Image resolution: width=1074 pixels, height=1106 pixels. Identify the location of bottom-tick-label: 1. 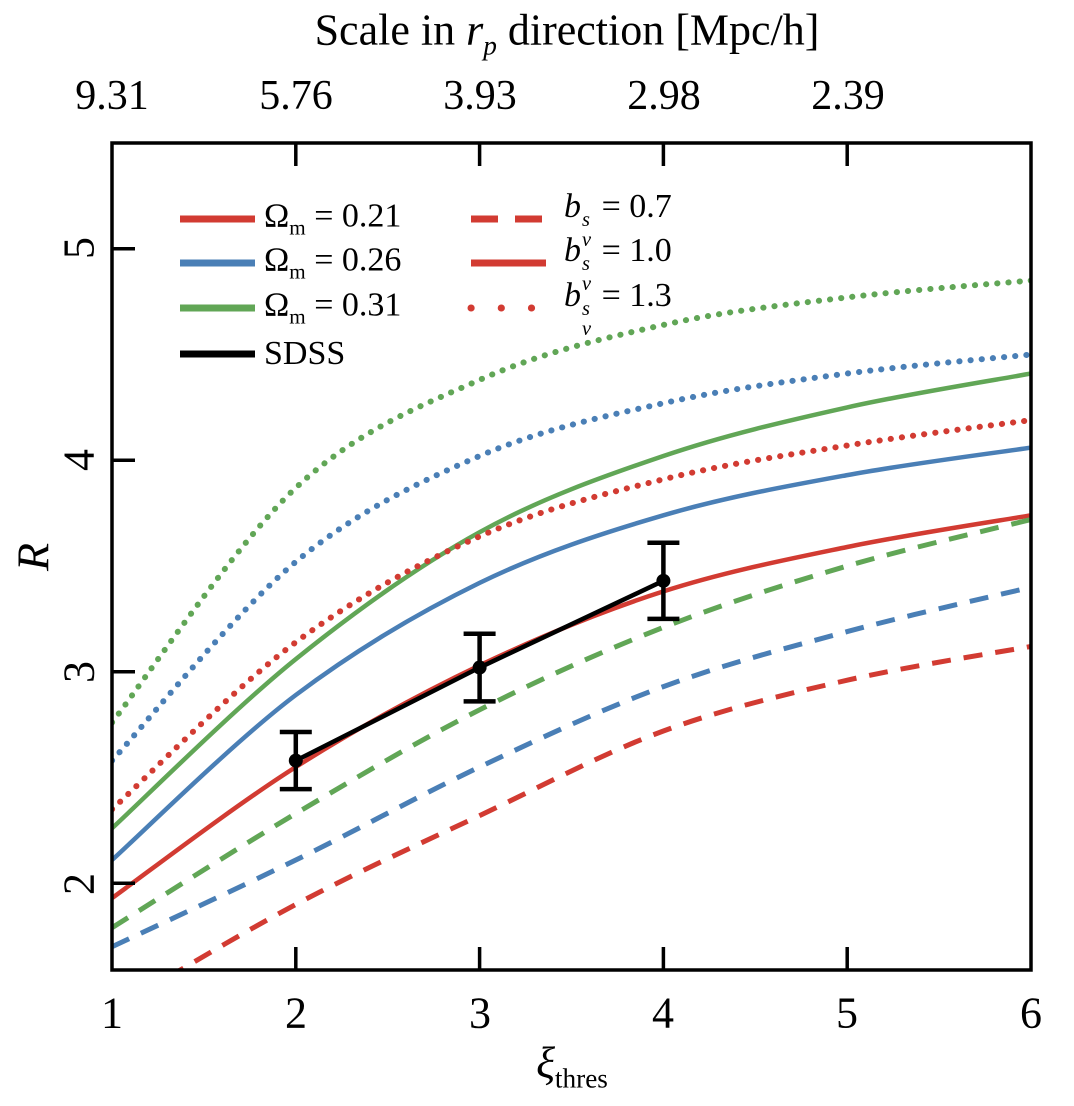
(112, 1013).